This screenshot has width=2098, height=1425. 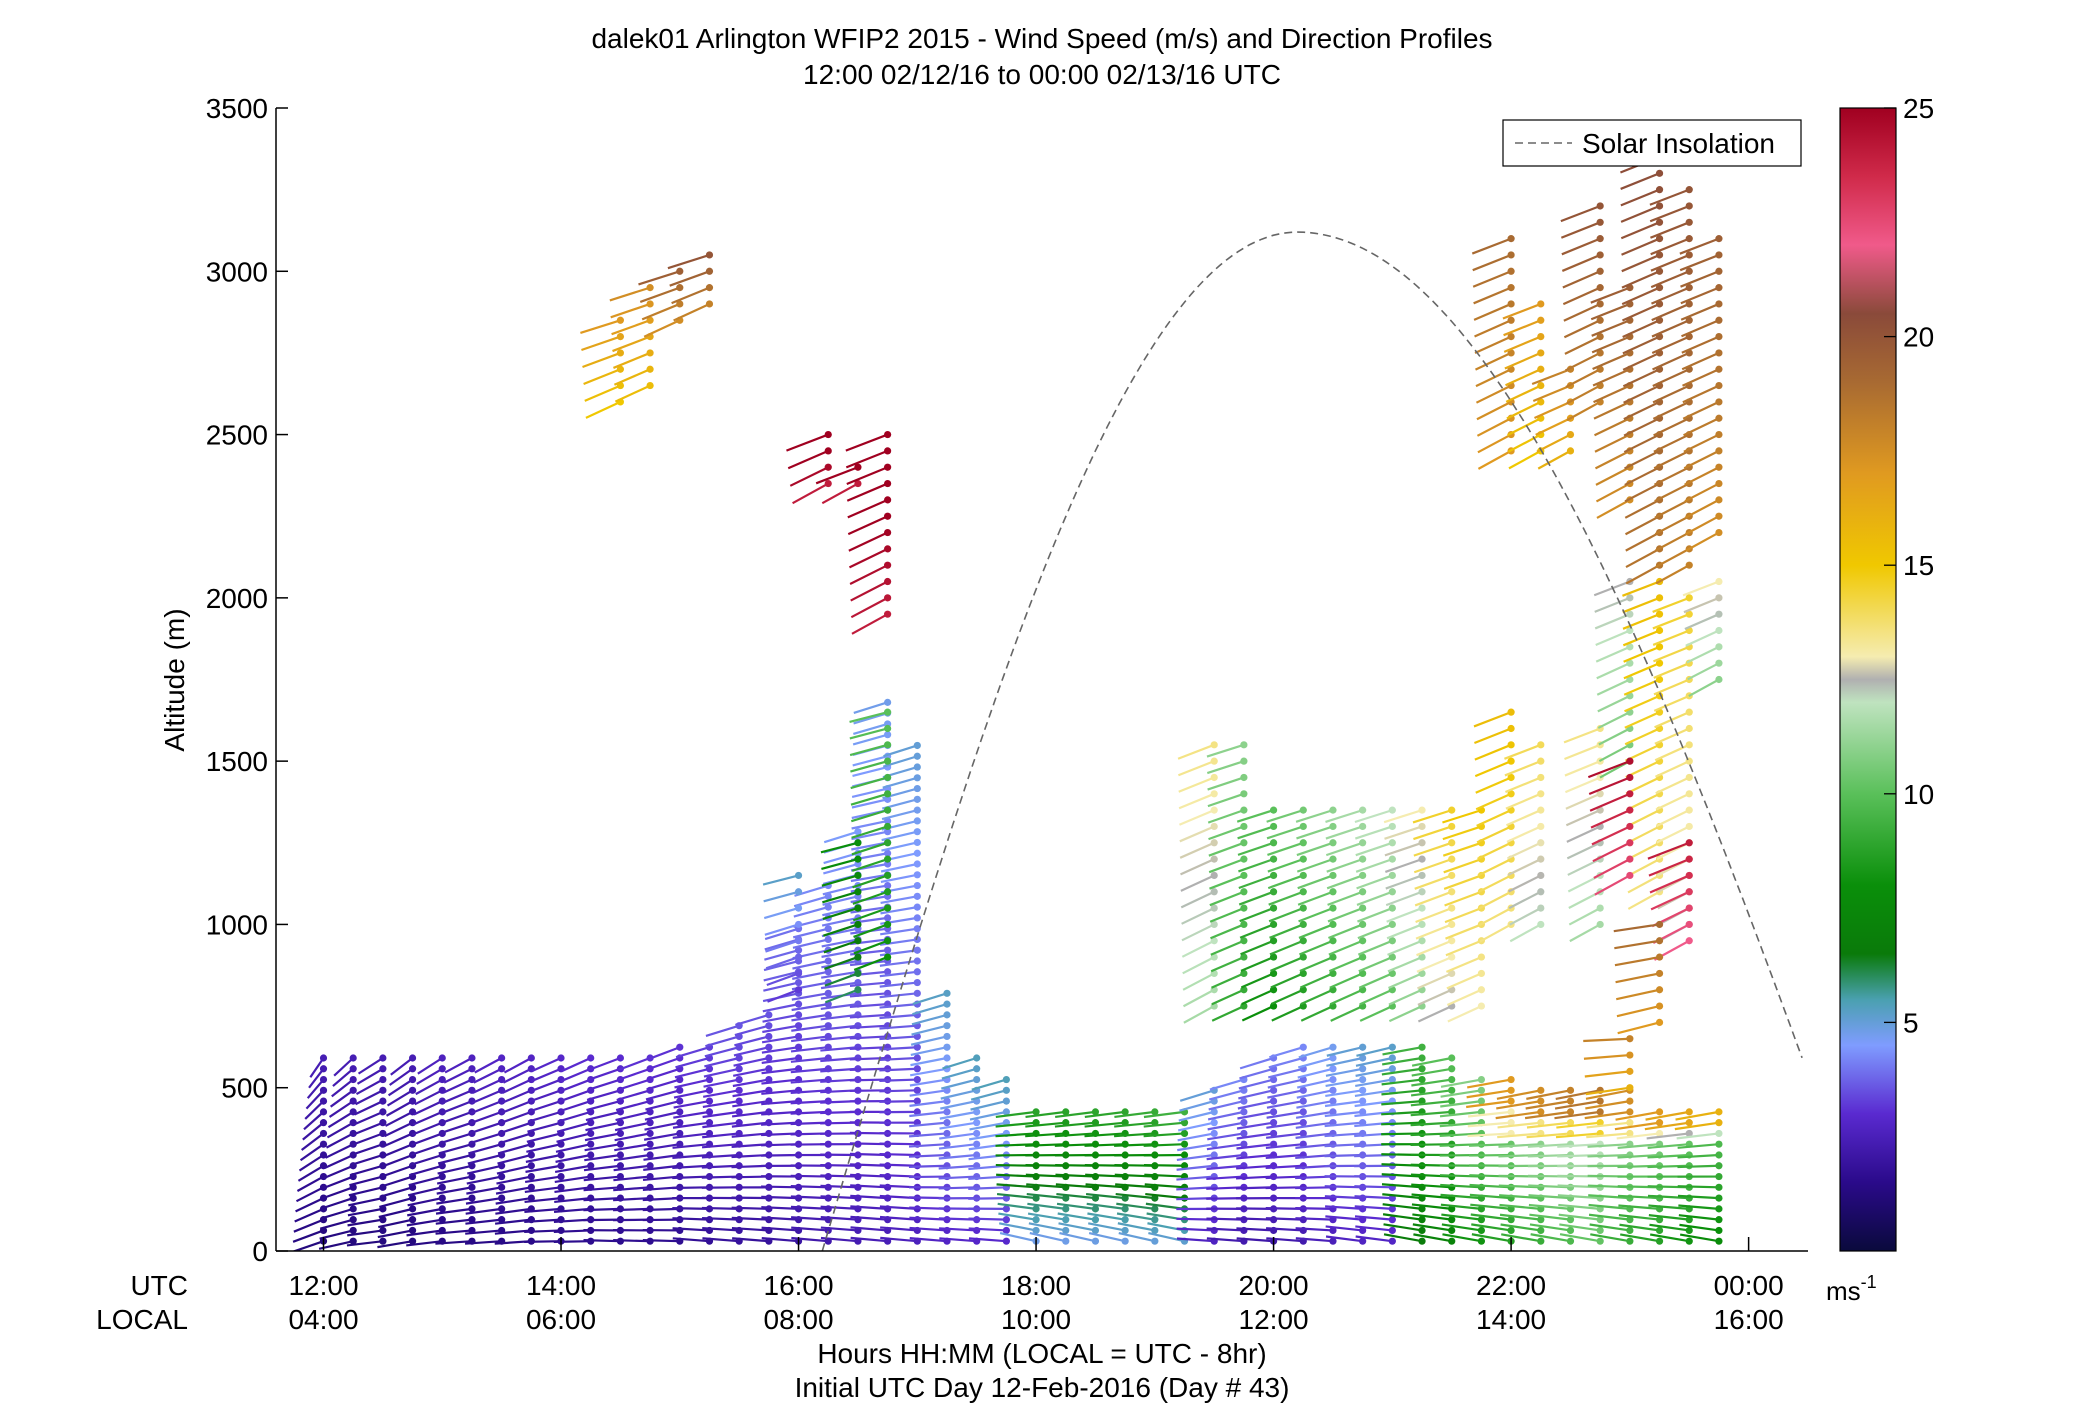 I want to click on legend: Solar Insolation, so click(x=1652, y=143).